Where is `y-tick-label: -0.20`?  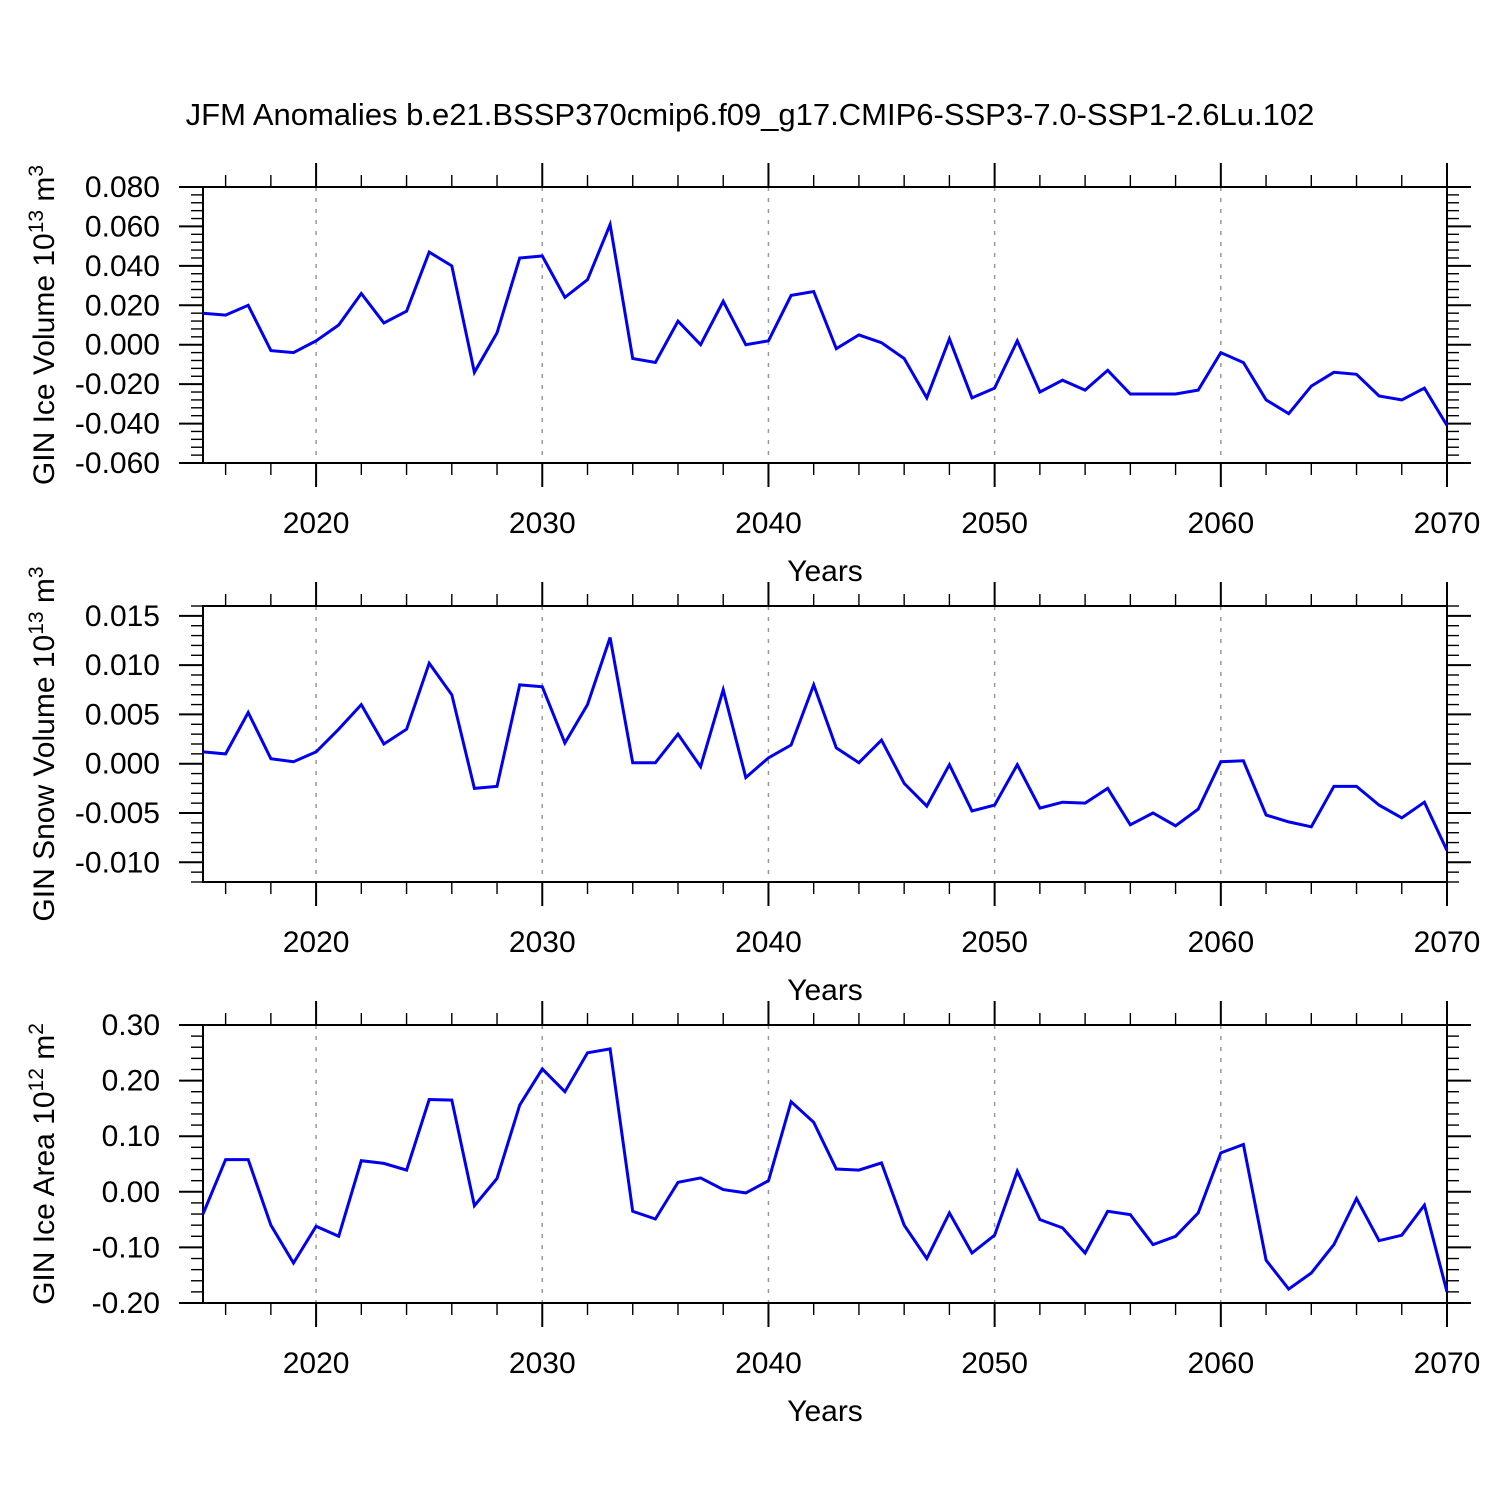 y-tick-label: -0.20 is located at coordinates (126, 1303).